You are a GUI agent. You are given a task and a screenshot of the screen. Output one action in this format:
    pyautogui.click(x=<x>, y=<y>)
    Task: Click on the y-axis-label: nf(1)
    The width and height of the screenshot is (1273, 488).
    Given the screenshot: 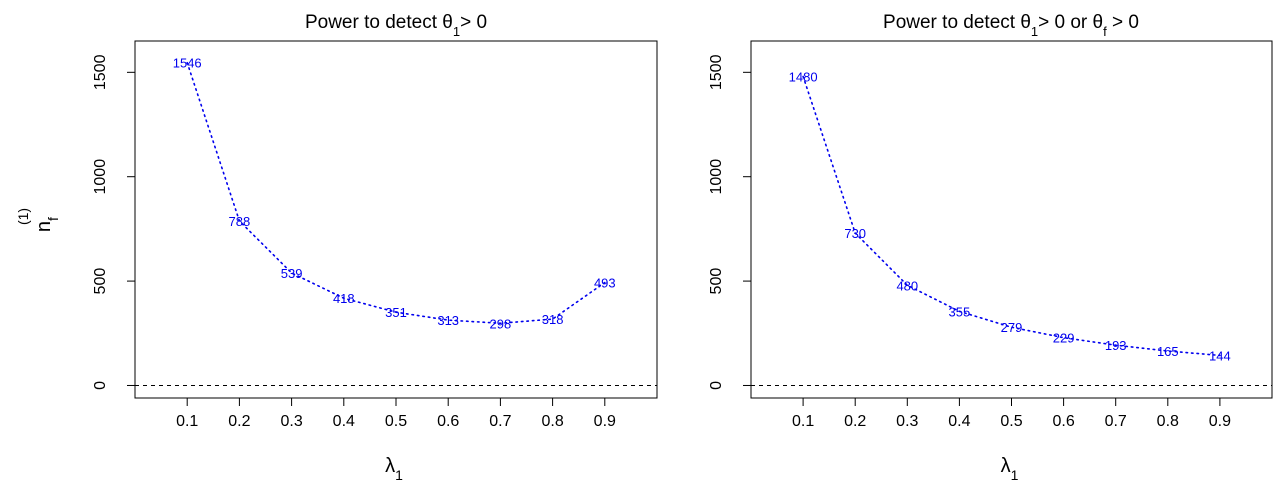 What is the action you would take?
    pyautogui.click(x=38, y=220)
    